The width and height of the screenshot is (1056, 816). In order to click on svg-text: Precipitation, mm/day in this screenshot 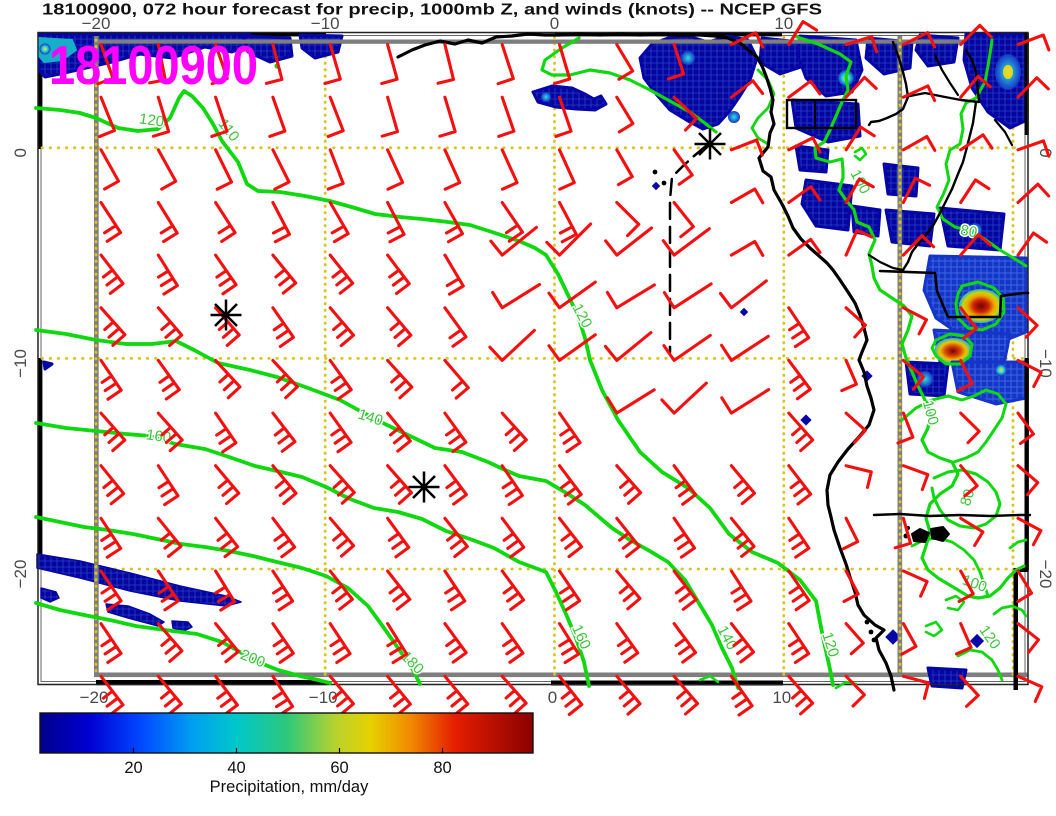, I will do `click(289, 787)`.